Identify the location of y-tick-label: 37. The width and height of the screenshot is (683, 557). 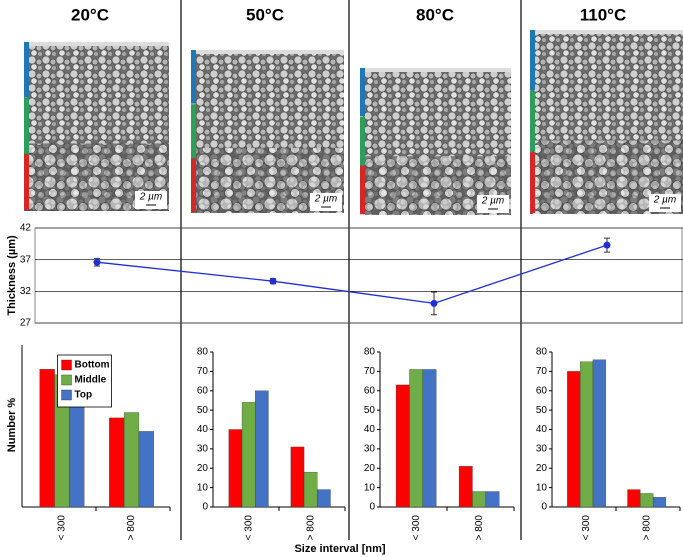
(26, 259).